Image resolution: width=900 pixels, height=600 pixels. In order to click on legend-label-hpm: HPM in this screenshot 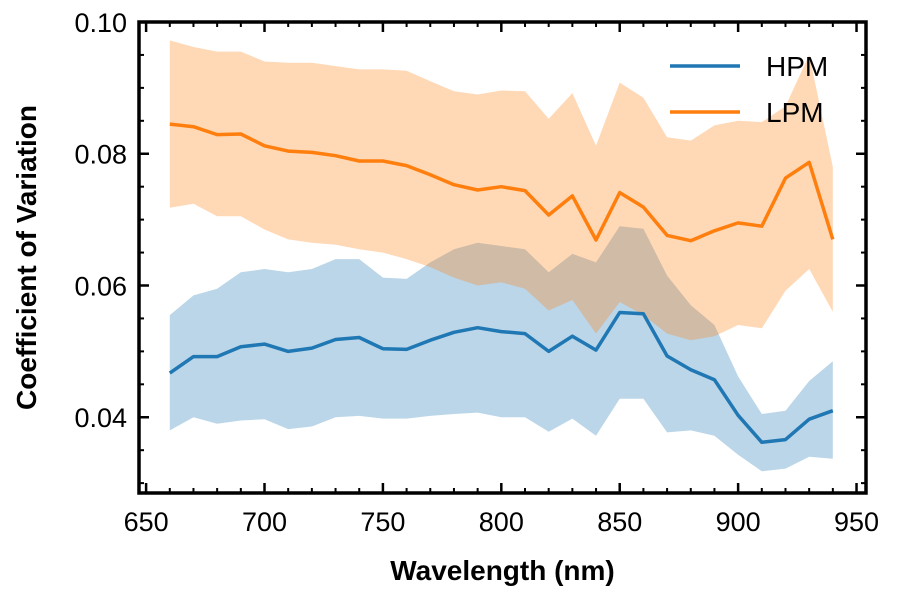, I will do `click(797, 66)`.